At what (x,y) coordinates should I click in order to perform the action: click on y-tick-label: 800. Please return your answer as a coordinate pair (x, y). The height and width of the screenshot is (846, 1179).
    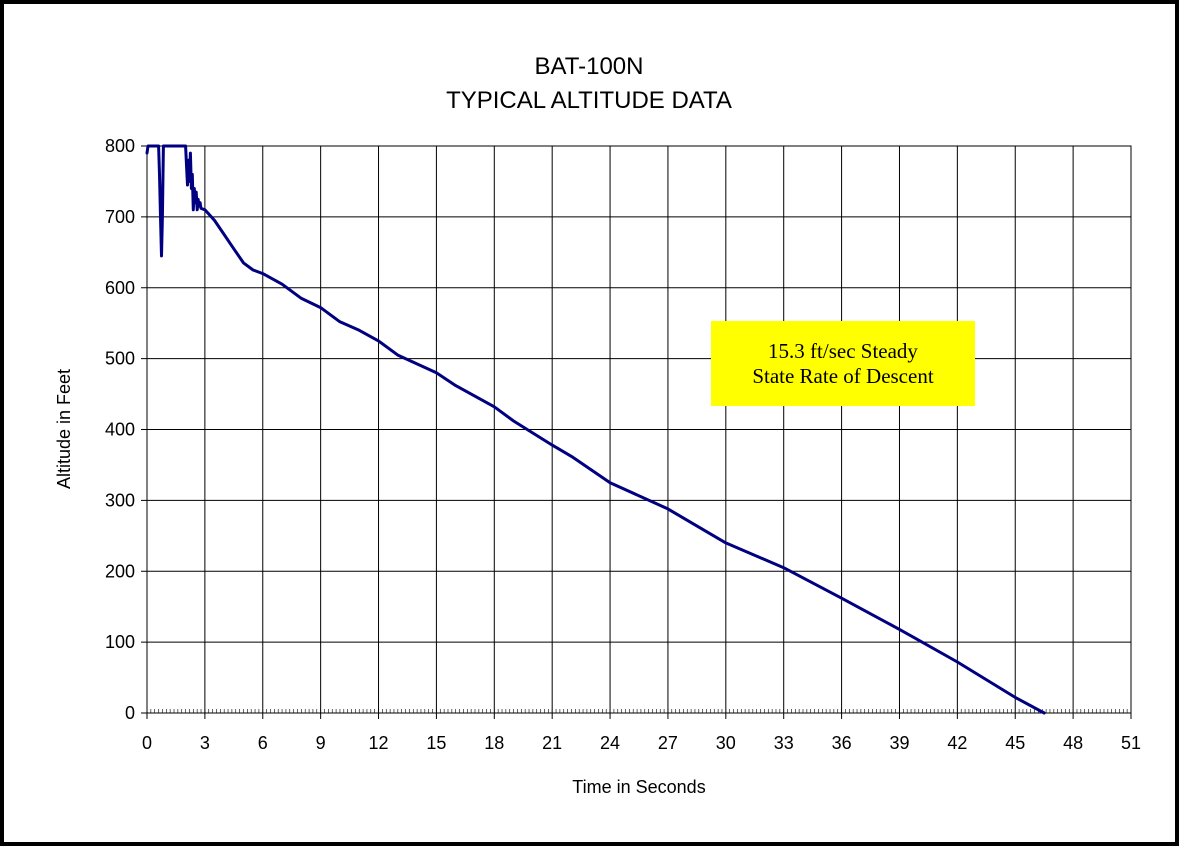
    Looking at the image, I should click on (120, 146).